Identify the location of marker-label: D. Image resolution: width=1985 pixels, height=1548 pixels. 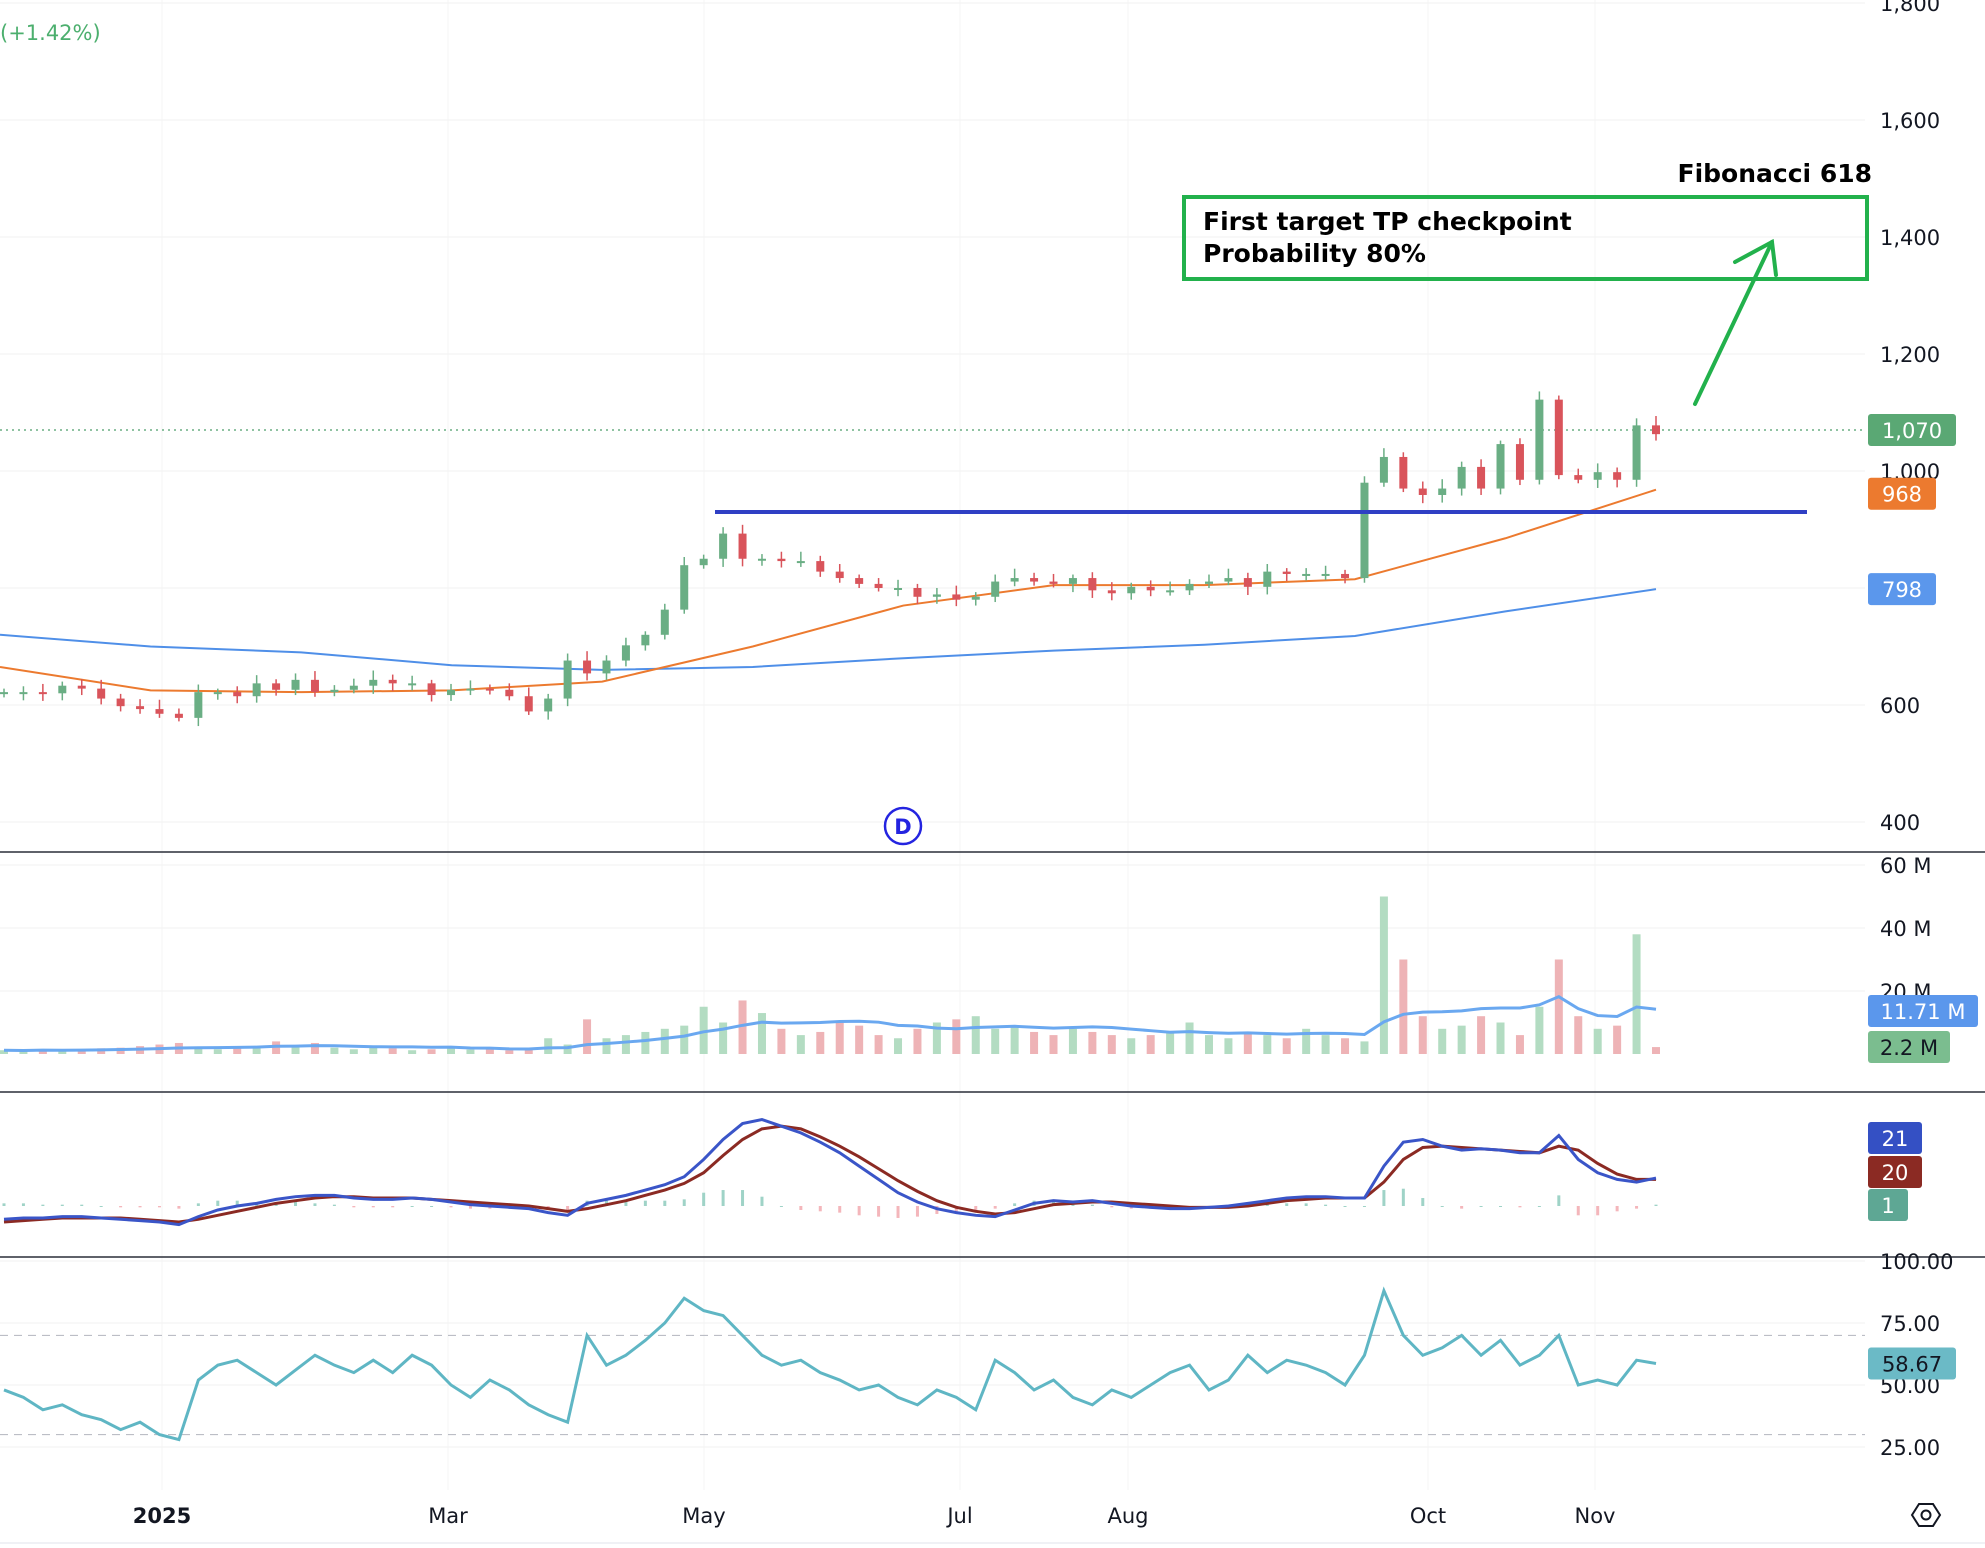
(902, 827).